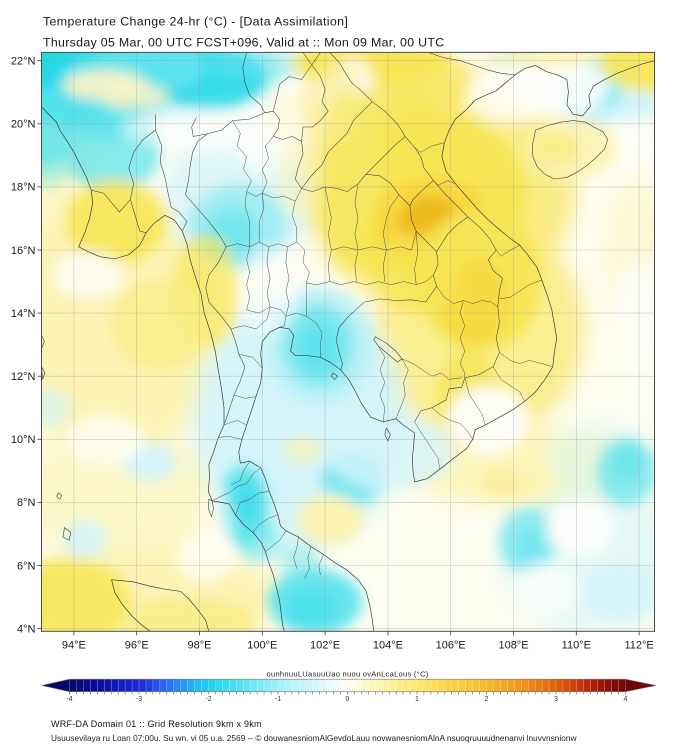 The height and width of the screenshot is (756, 676). Describe the element at coordinates (278, 699) in the screenshot. I see `svg-text: -1` at that location.